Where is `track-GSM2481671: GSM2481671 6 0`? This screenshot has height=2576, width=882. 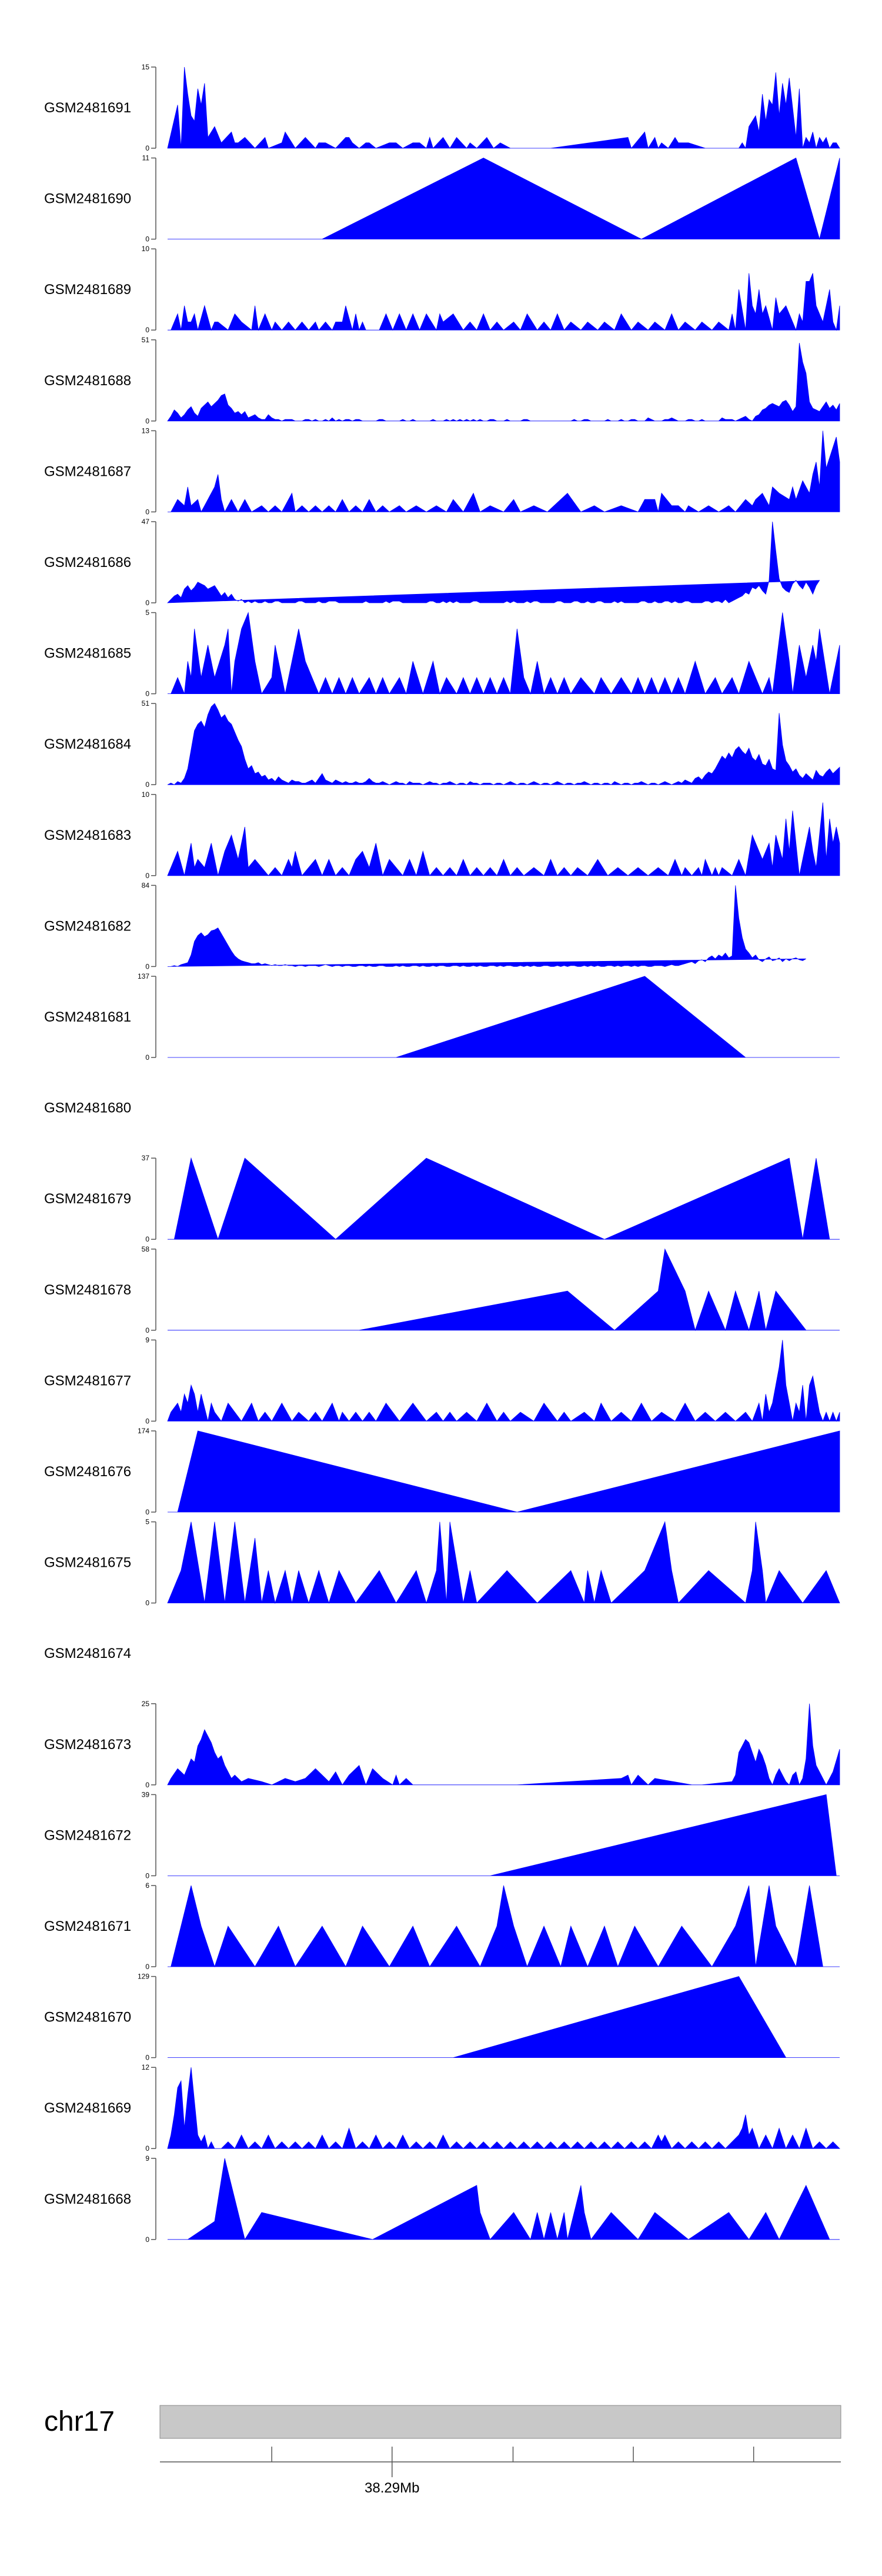
track-GSM2481671: GSM2481671 6 0 is located at coordinates (442, 1926).